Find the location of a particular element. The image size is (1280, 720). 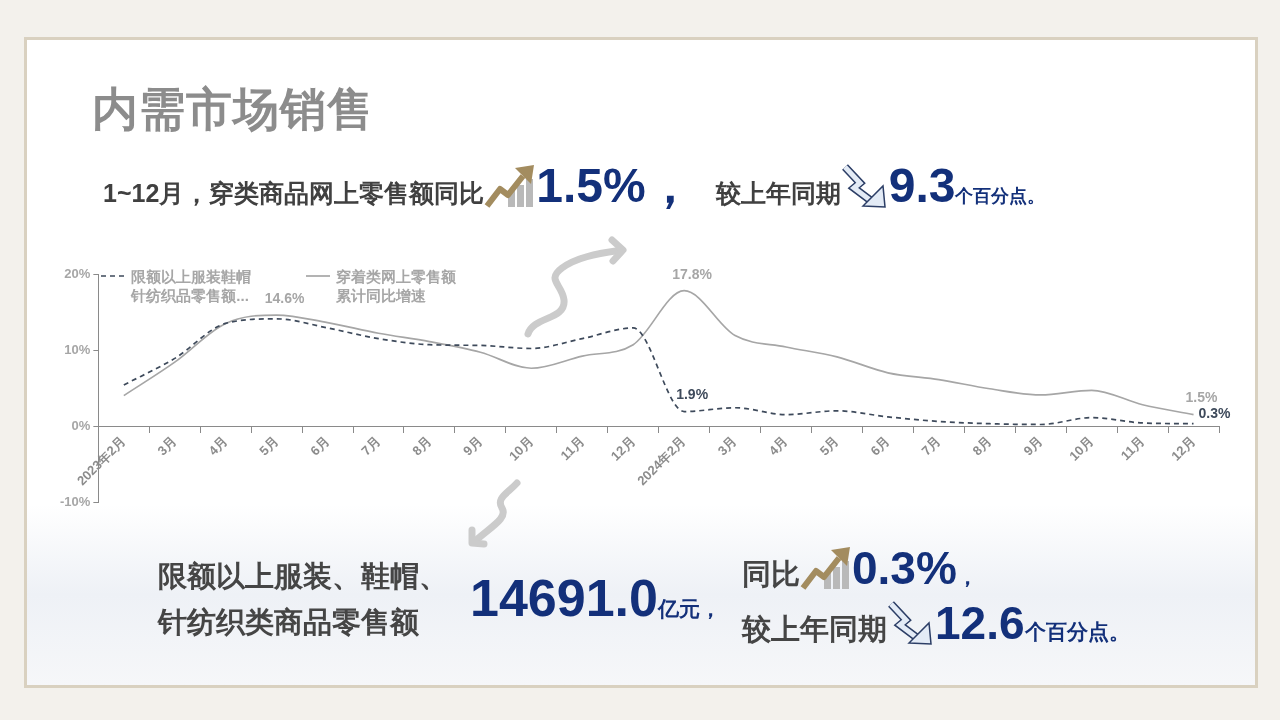

data-label: 14.6% is located at coordinates (285, 297).